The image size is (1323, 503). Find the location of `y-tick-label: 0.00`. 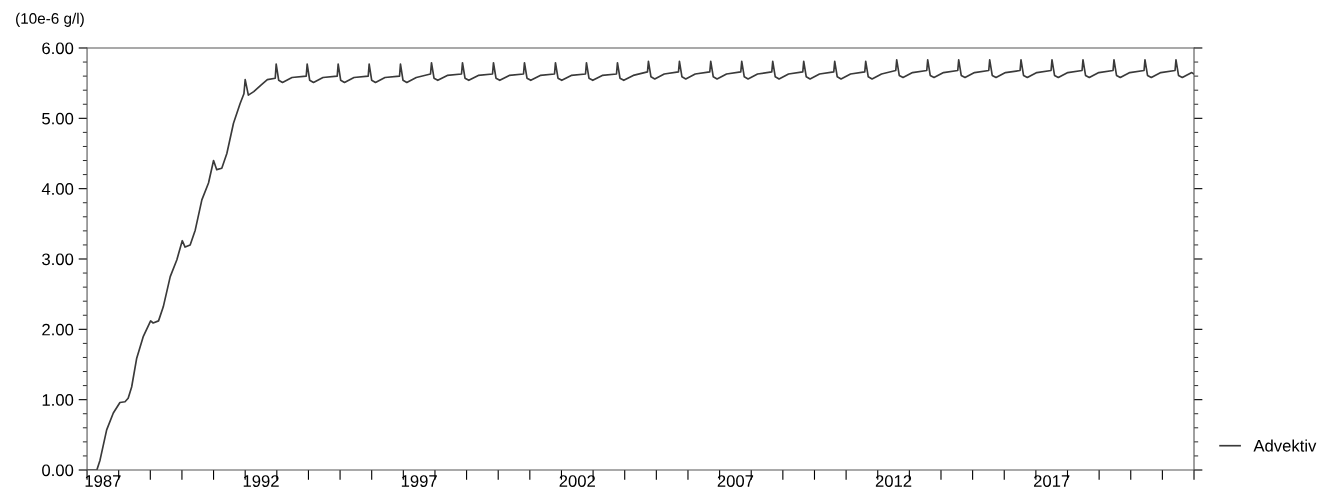

y-tick-label: 0.00 is located at coordinates (58, 470).